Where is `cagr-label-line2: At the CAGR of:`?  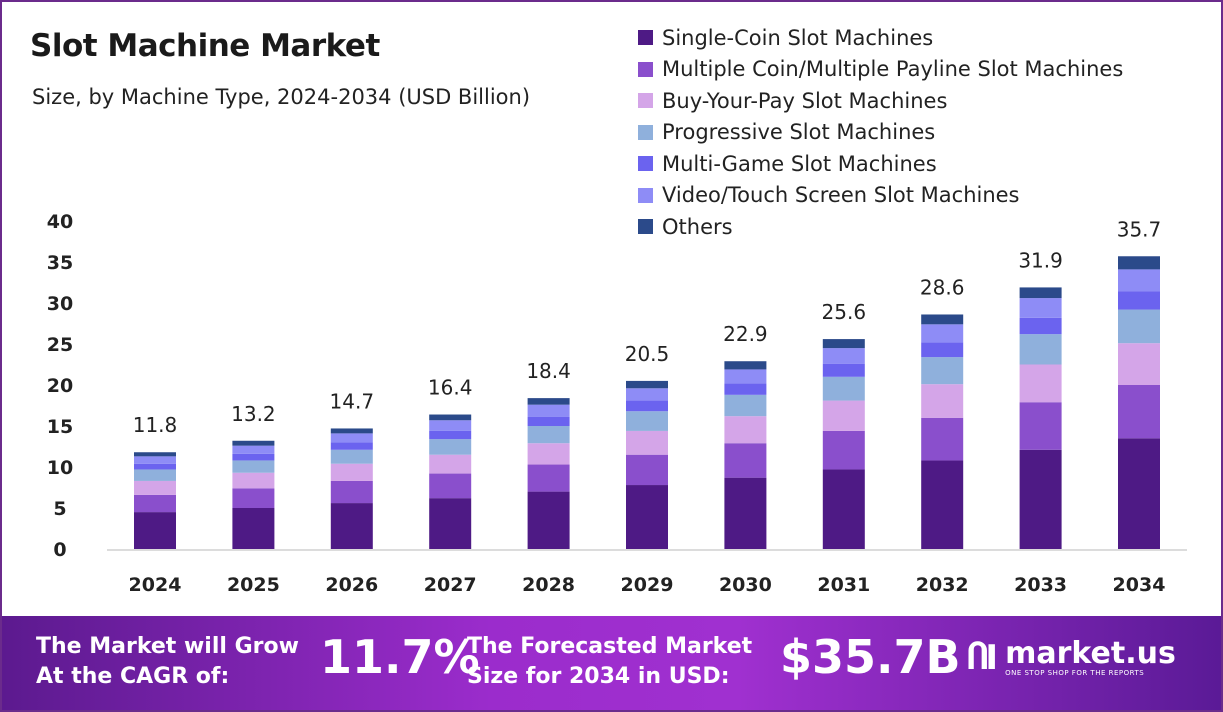 cagr-label-line2: At the CAGR of: is located at coordinates (133, 676).